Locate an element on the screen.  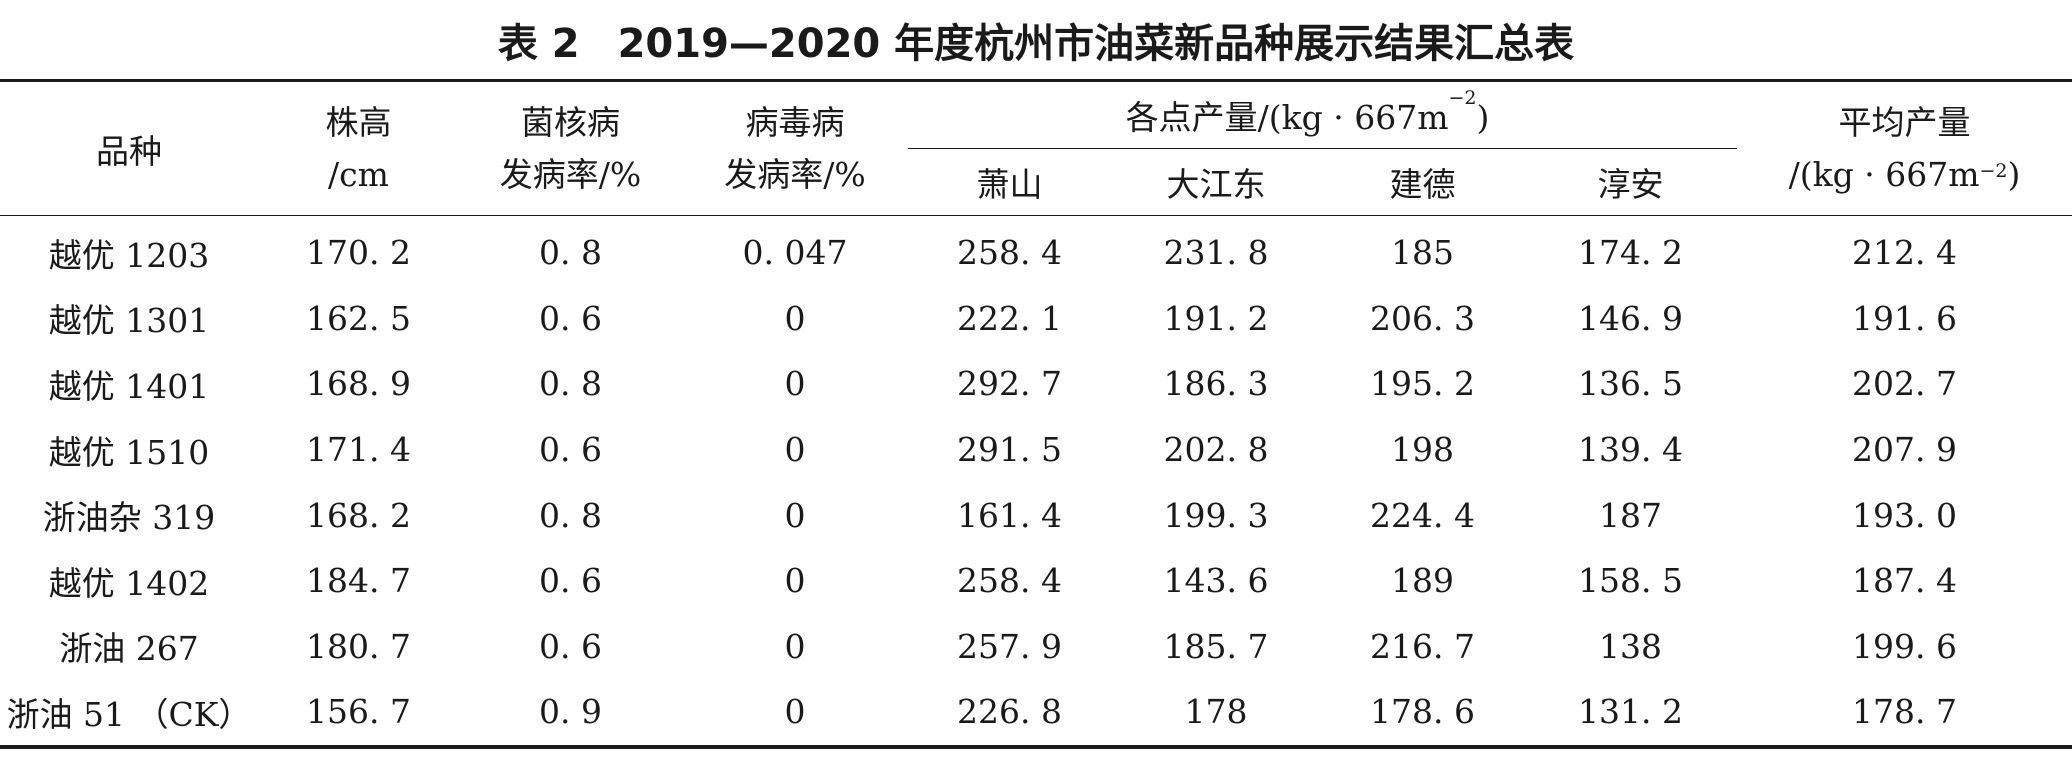
plant-height-cell: 168. 9 is located at coordinates (358, 384).